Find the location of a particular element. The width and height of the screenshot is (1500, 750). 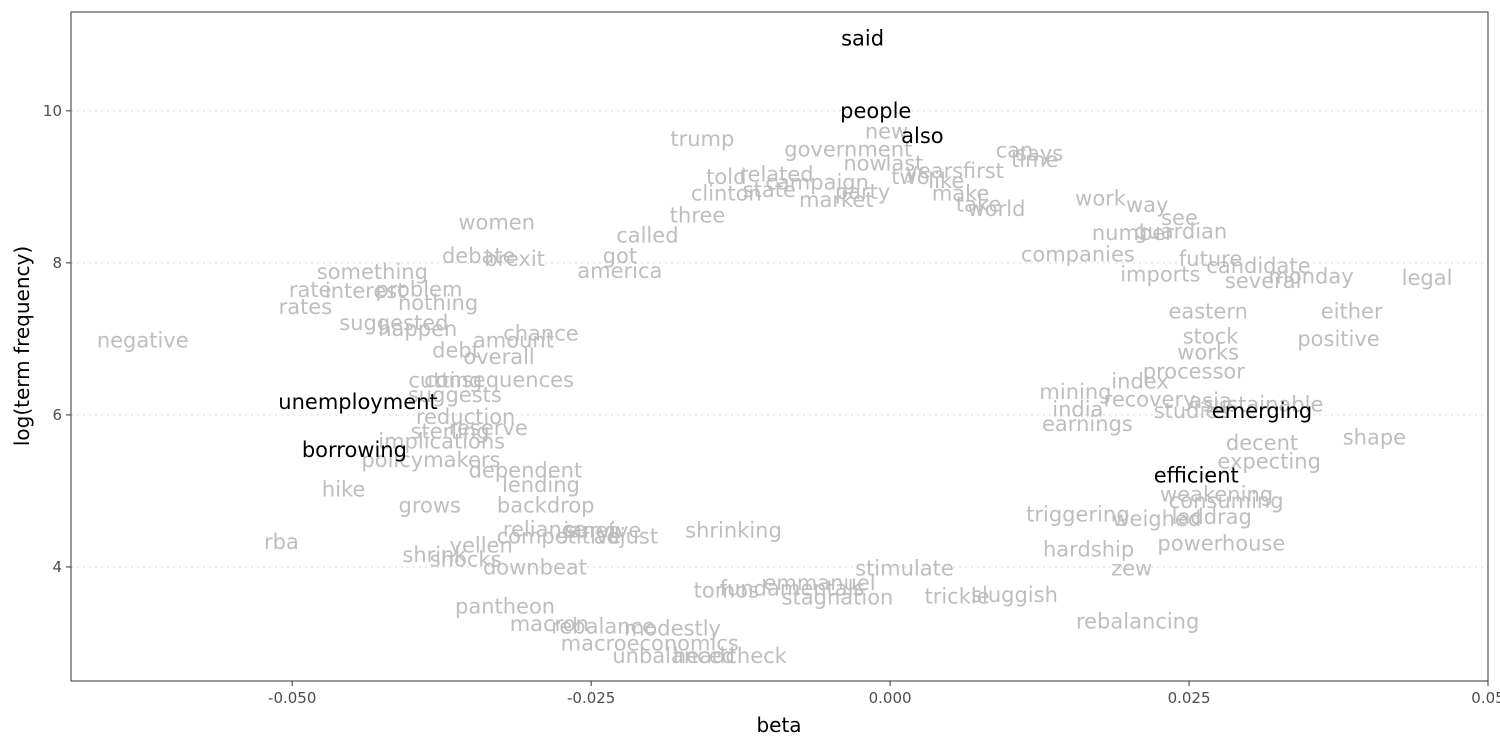

highlighted-word-point: borrowing is located at coordinates (354, 450).